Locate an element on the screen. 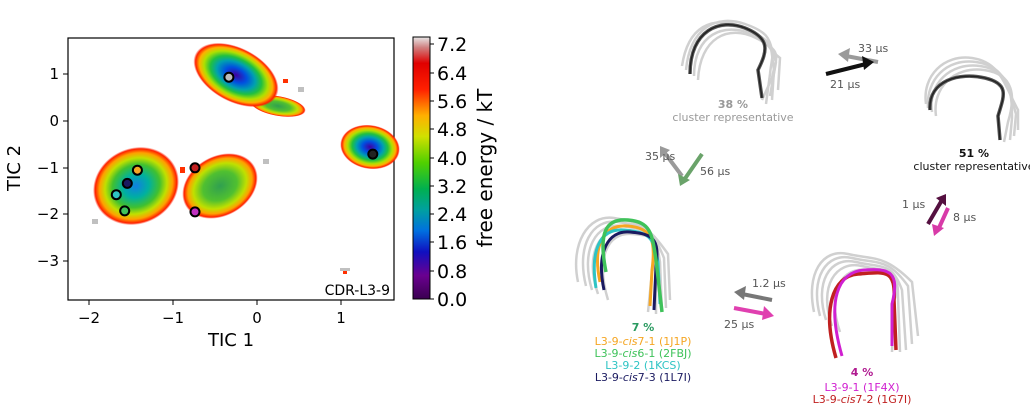  cluster-7-percent: 7 % is located at coordinates (643, 327).